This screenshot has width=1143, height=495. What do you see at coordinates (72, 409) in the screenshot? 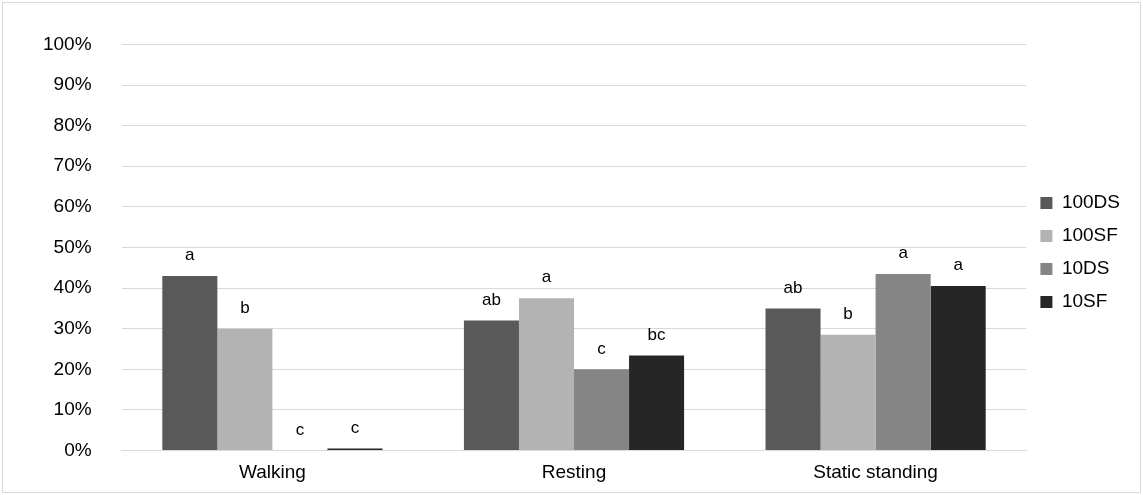
I see `y-tick-label: 10%` at bounding box center [72, 409].